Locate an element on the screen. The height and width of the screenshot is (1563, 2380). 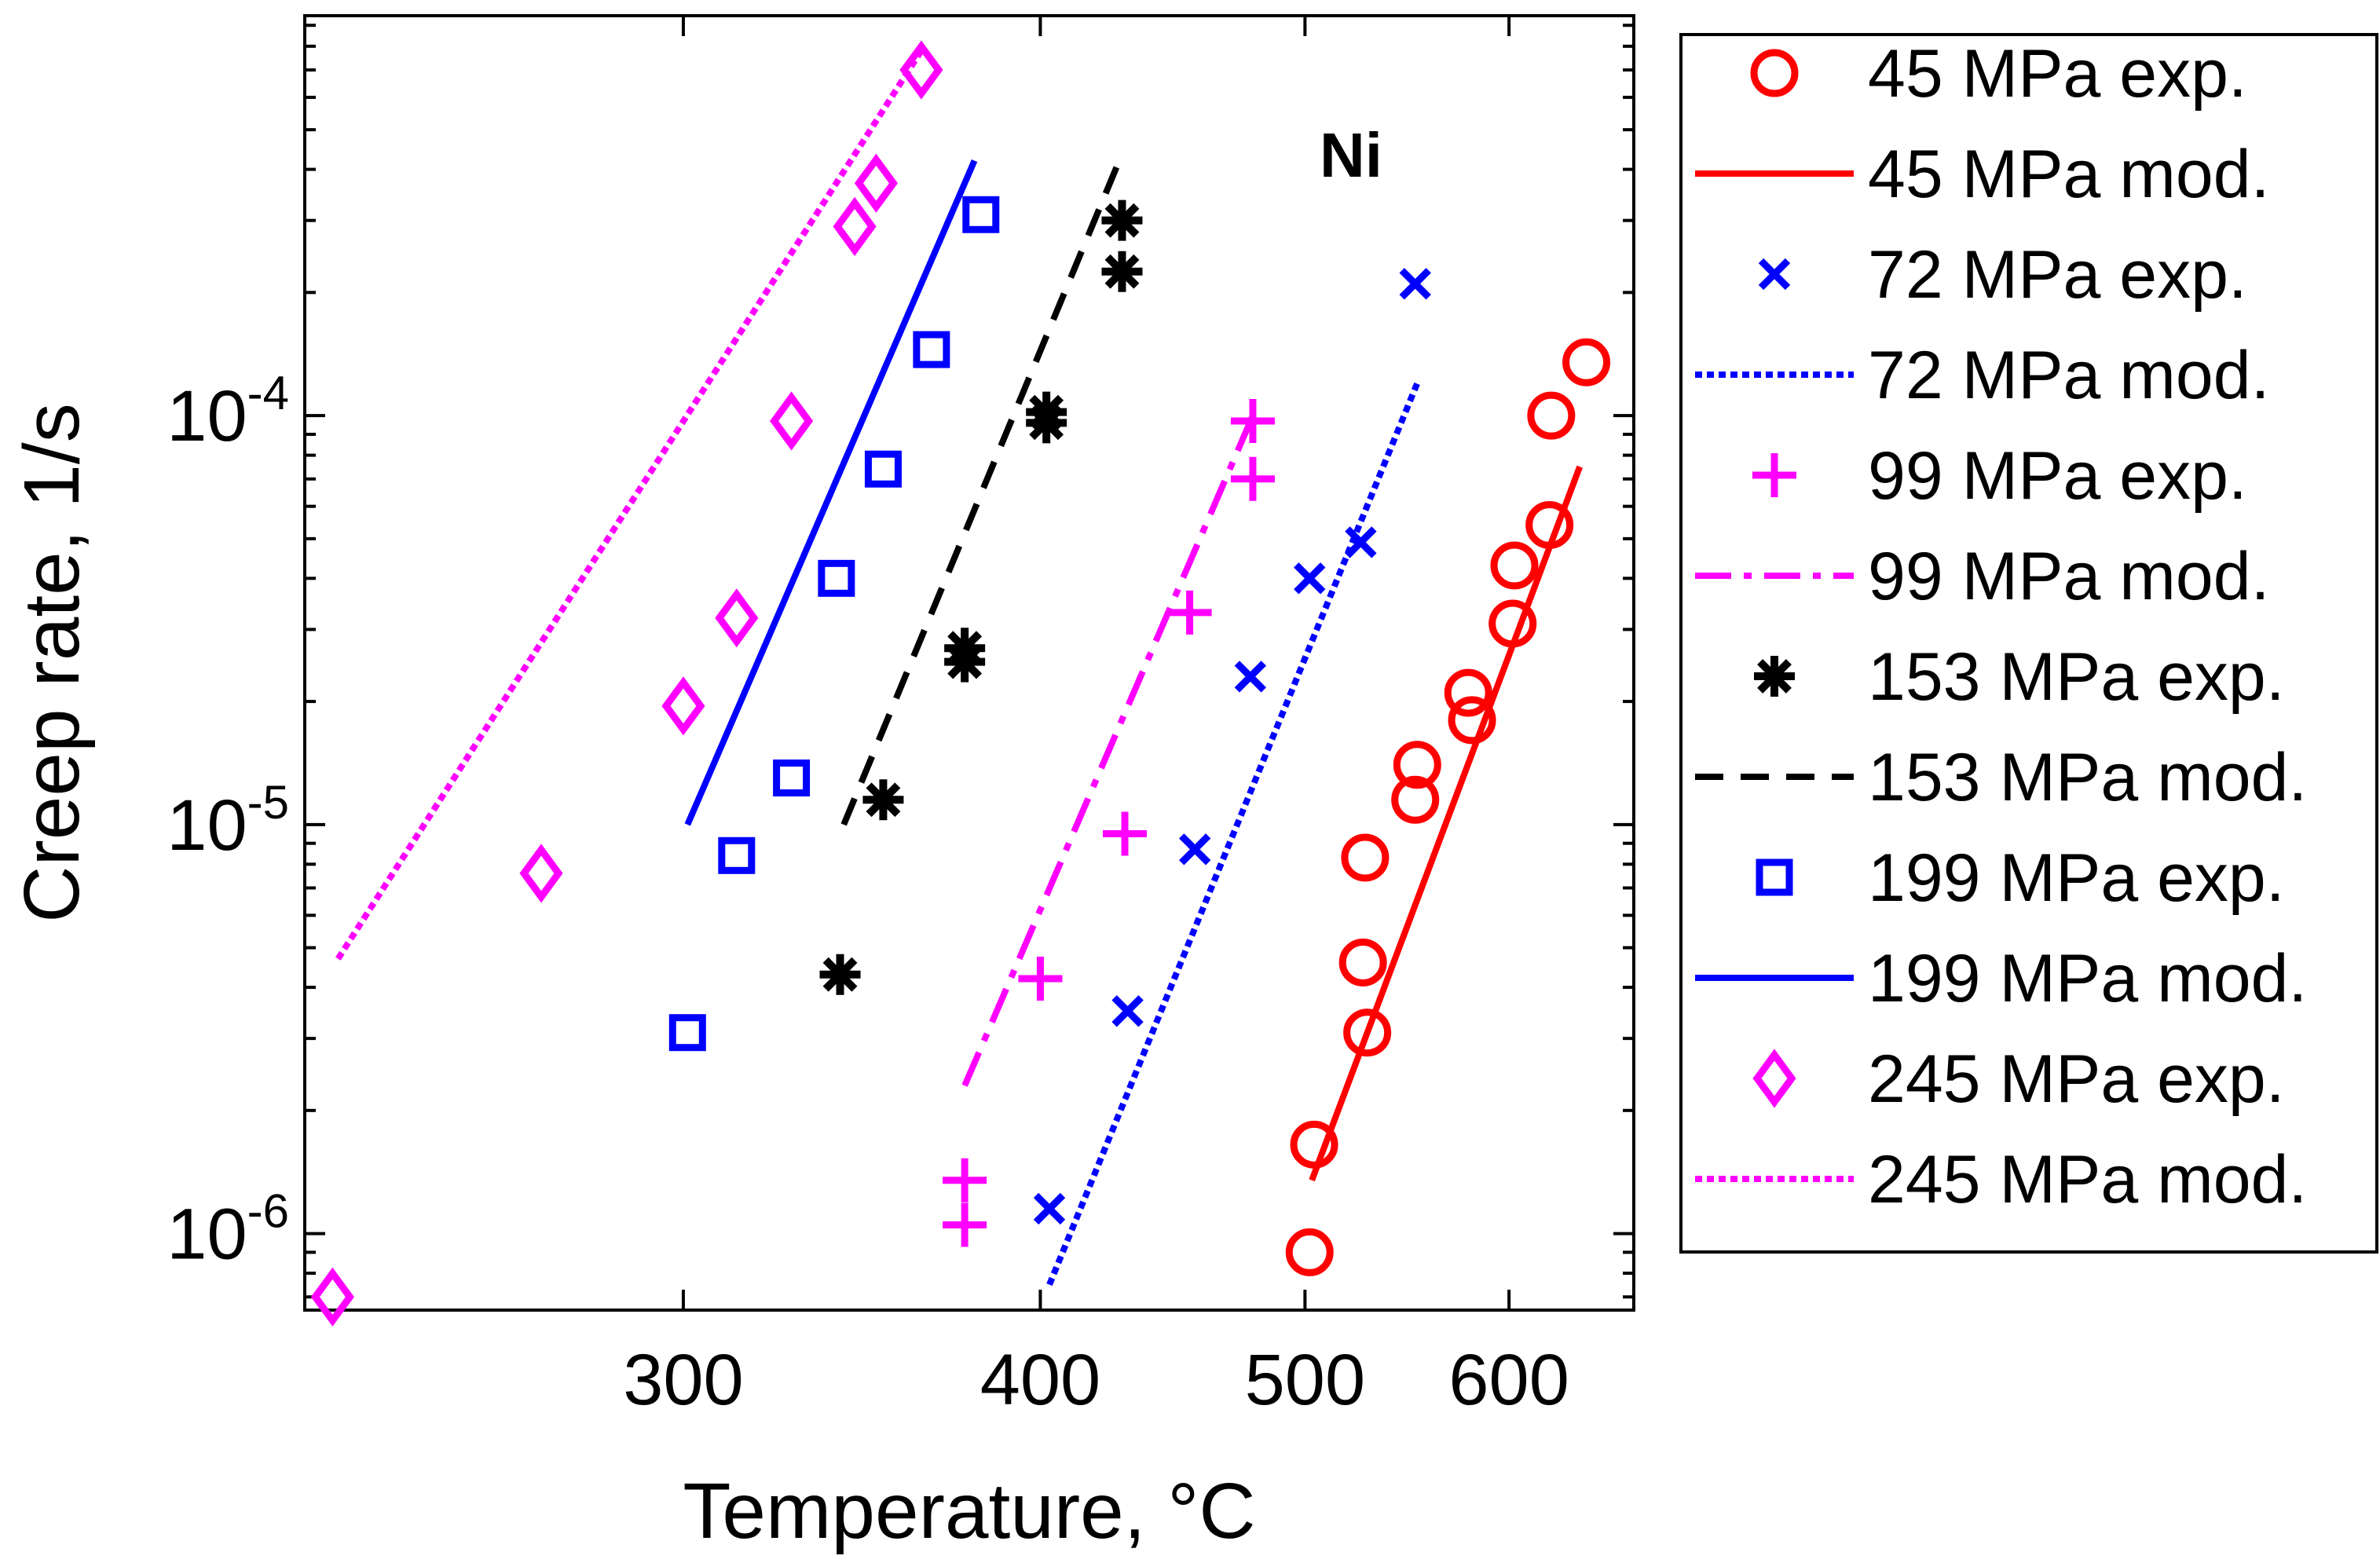
legend-label-199-mpa-mod: 199 MPa mod. is located at coordinates (2087, 978).